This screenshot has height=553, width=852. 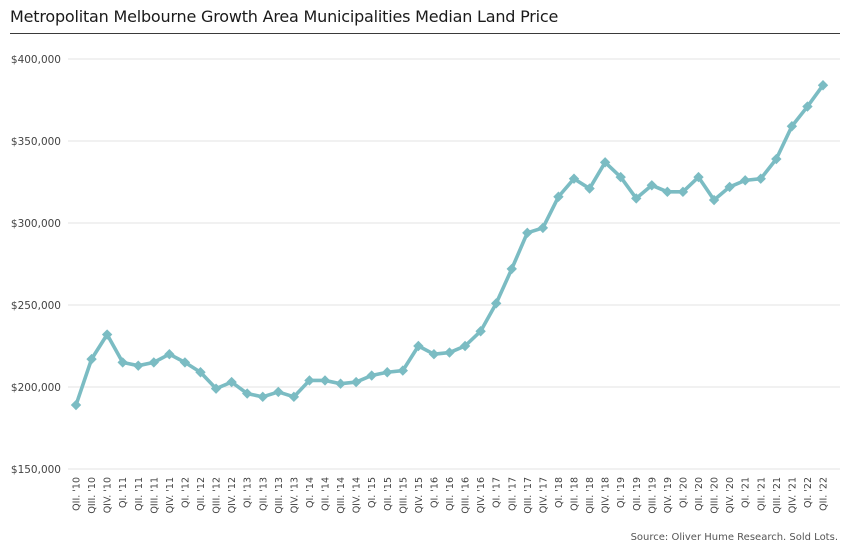 What do you see at coordinates (185, 492) in the screenshot?
I see `x-tick-label: QI. '12` at bounding box center [185, 492].